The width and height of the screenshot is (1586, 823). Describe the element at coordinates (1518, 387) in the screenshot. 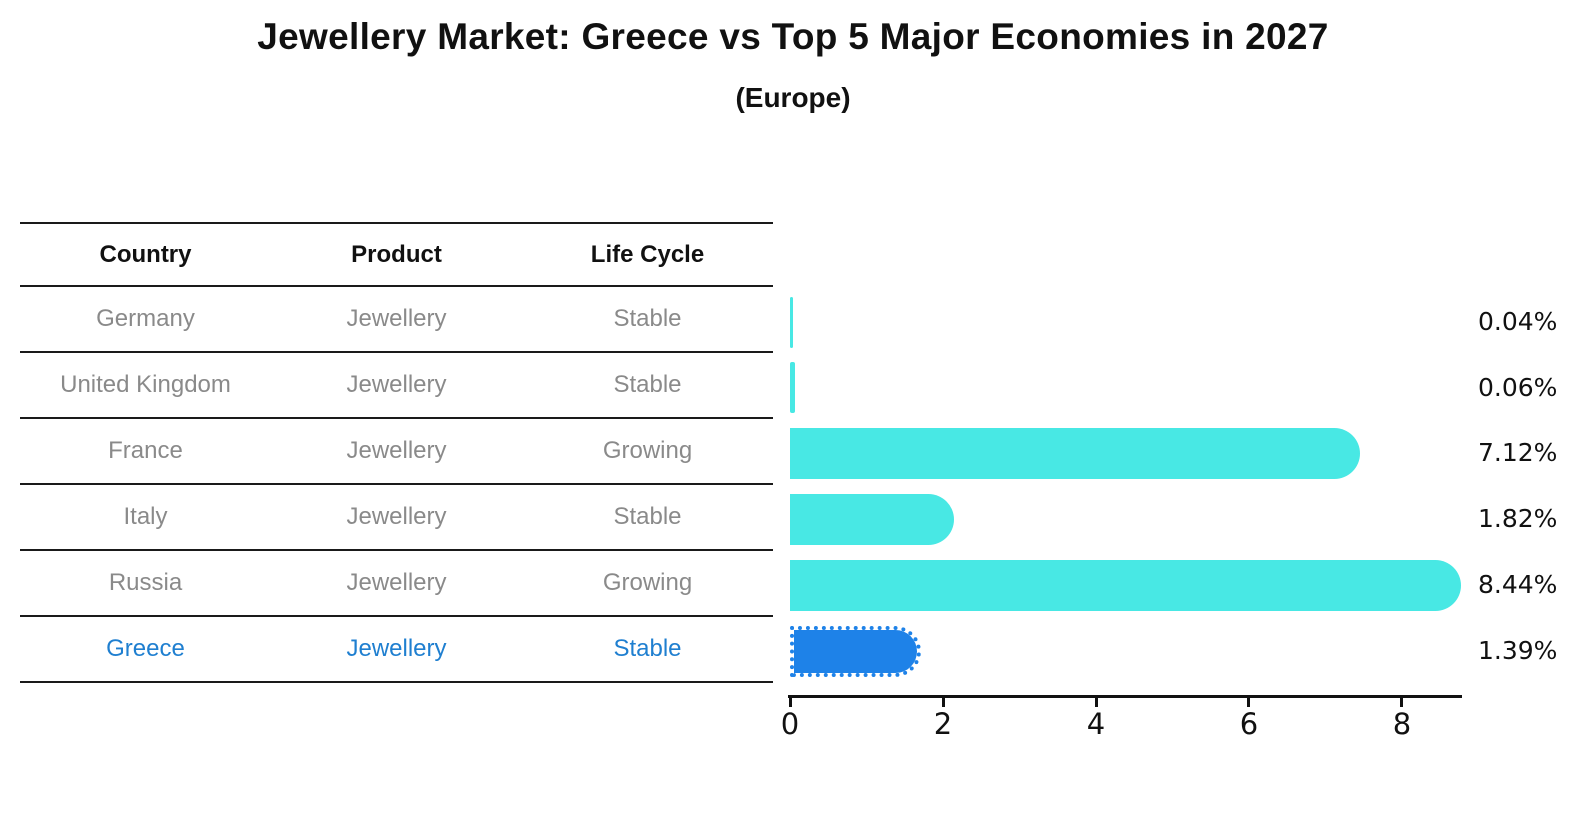

I see `value-label-united-kingdom: 0.06%` at that location.